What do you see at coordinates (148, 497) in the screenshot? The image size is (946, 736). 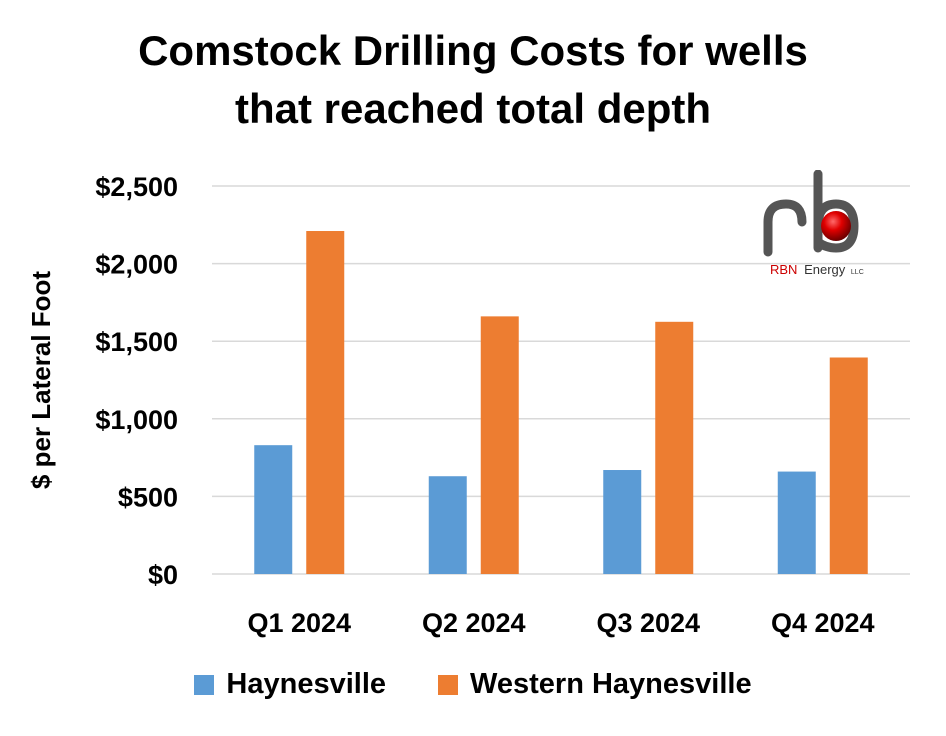 I see `y-tick-label: $500` at bounding box center [148, 497].